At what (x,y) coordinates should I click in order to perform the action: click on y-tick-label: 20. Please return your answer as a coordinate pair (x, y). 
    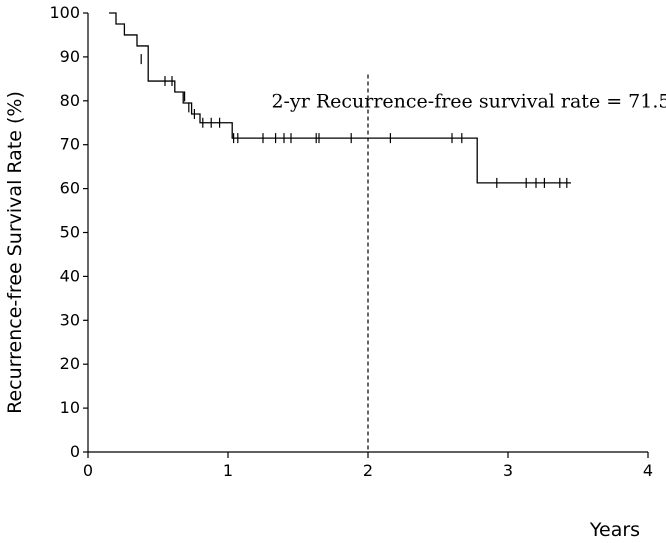
    Looking at the image, I should click on (70, 363).